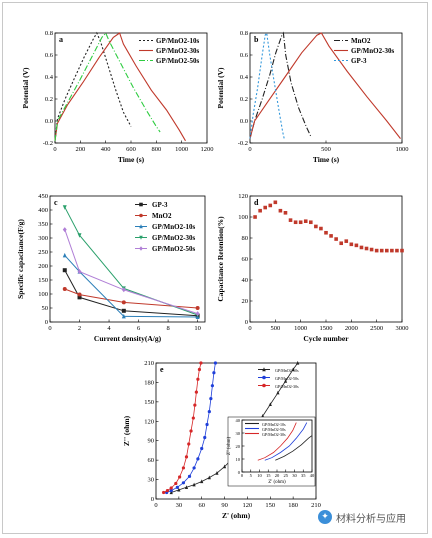  Describe the element at coordinates (106, 149) in the screenshot. I see `x-tick-label: 400` at that location.